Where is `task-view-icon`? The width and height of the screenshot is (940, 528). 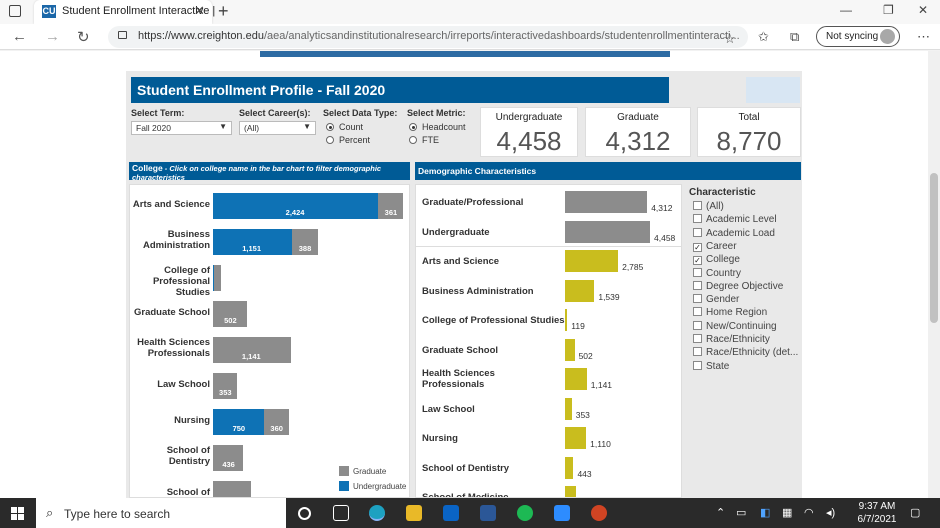
task-view-icon is located at coordinates (341, 513).